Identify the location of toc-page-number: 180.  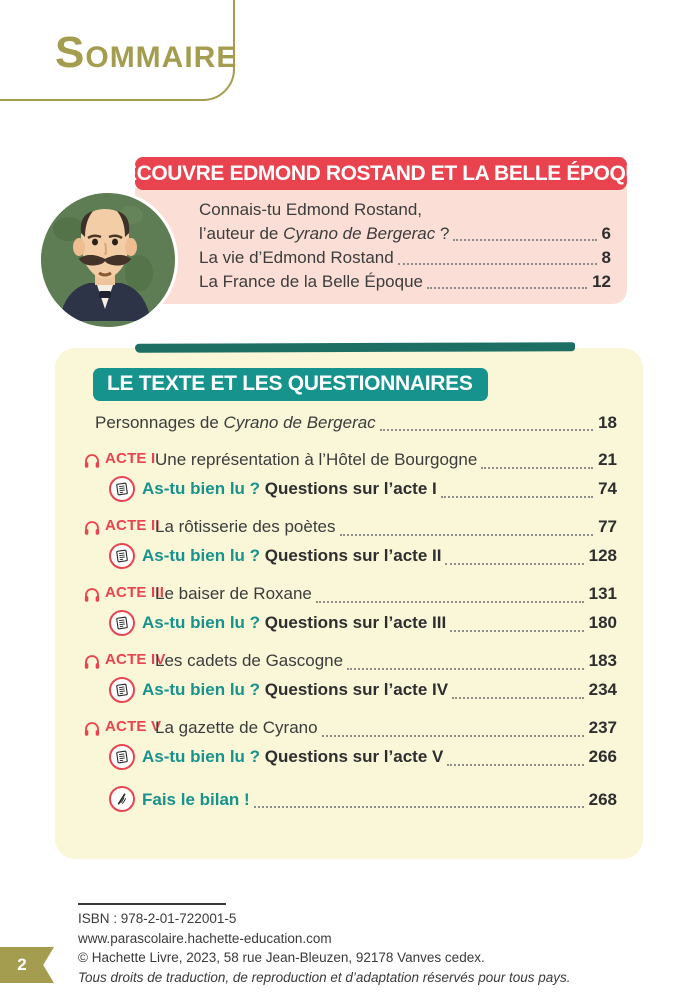
(602, 622).